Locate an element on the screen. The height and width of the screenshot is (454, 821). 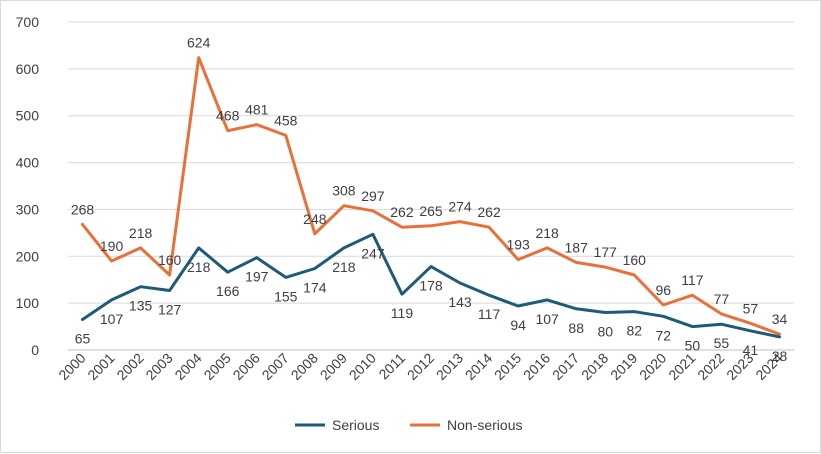
y-tick-label: 100 is located at coordinates (28, 303).